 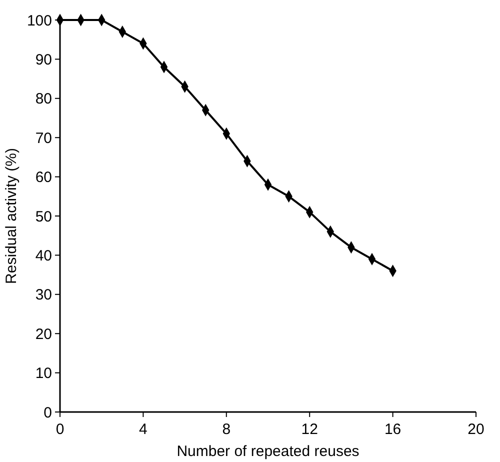 What do you see at coordinates (226, 429) in the screenshot?
I see `x-tick-label: 8` at bounding box center [226, 429].